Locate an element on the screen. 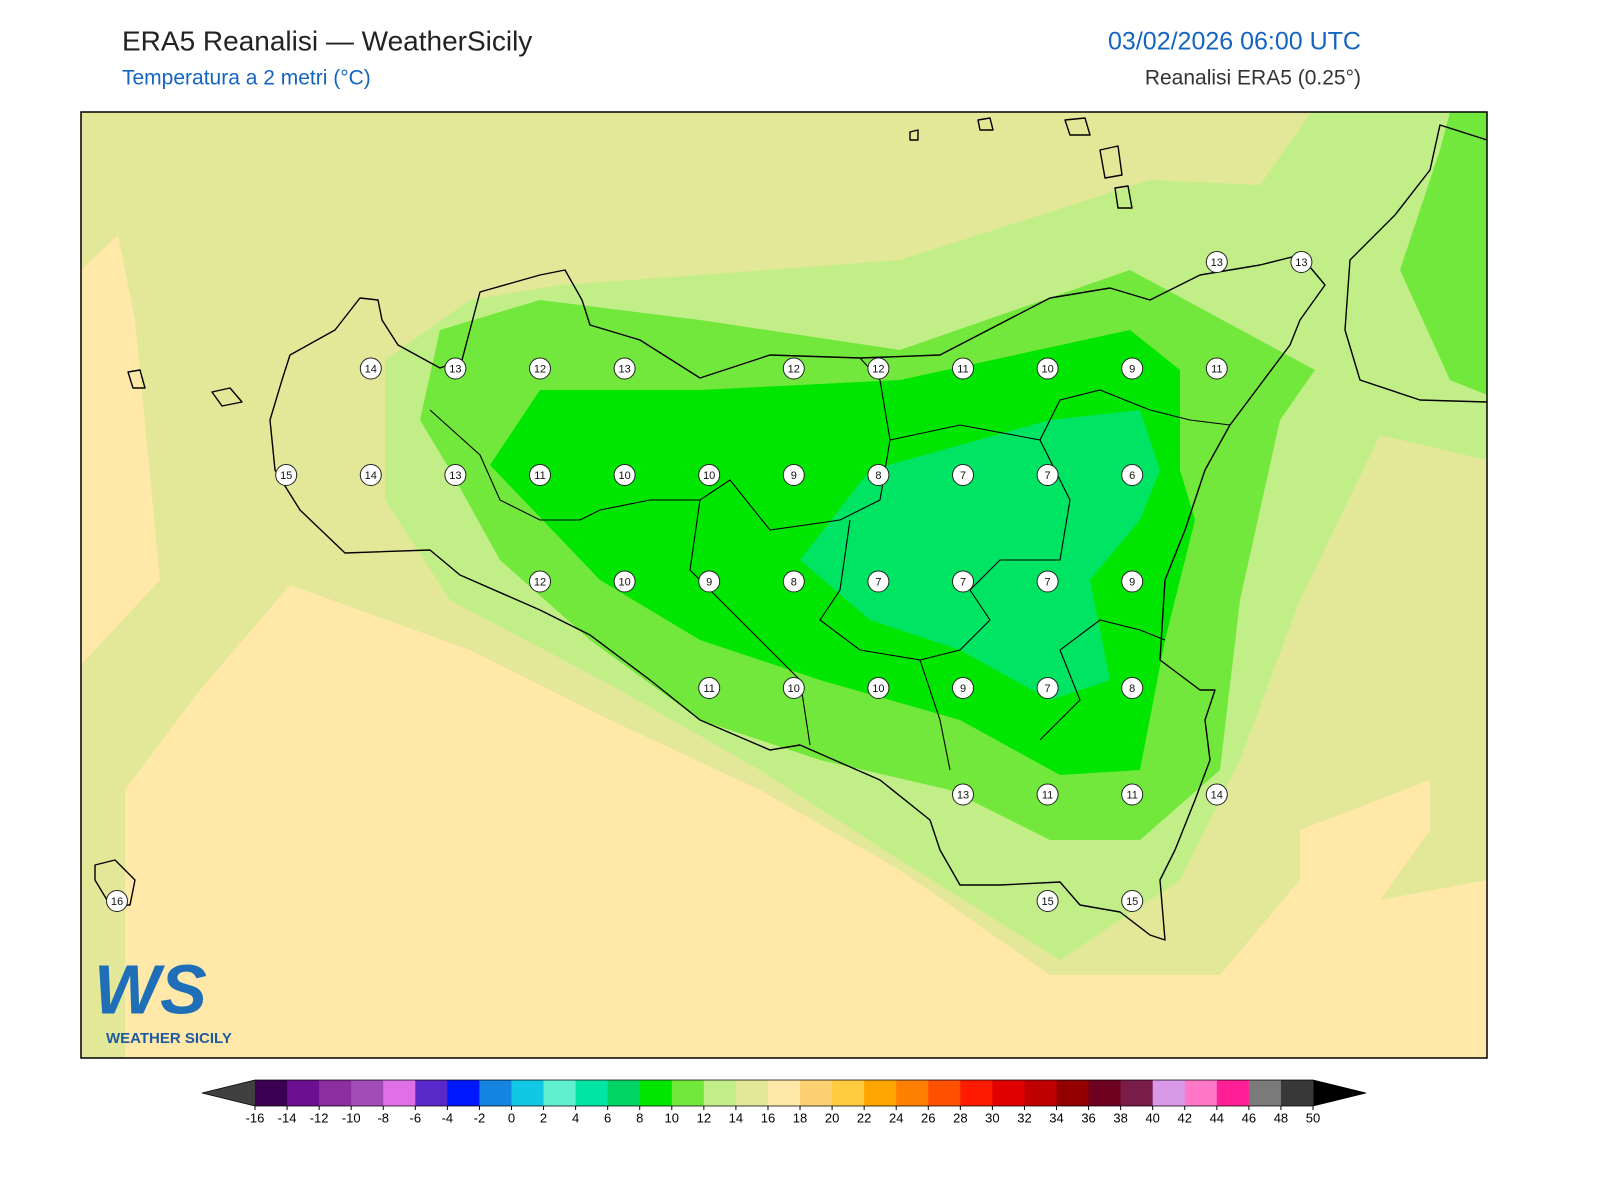 Image resolution: width=1600 pixels, height=1200 pixels. colorbar-tick-label: -12 is located at coordinates (319, 1117).